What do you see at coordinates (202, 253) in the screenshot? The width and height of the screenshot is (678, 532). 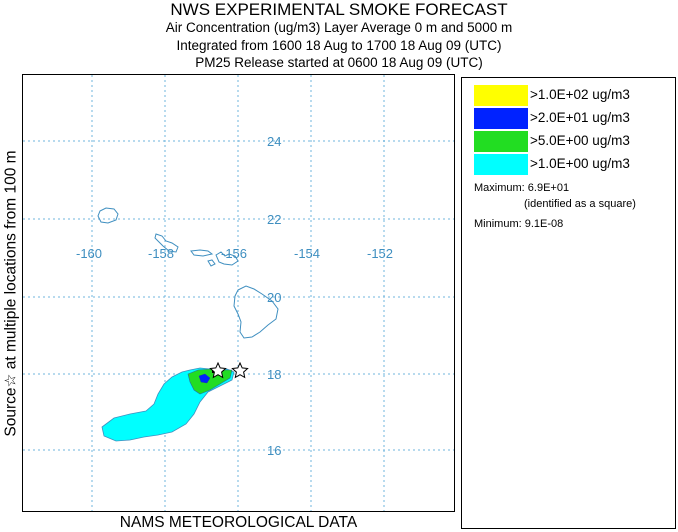 I see `island-molokai` at bounding box center [202, 253].